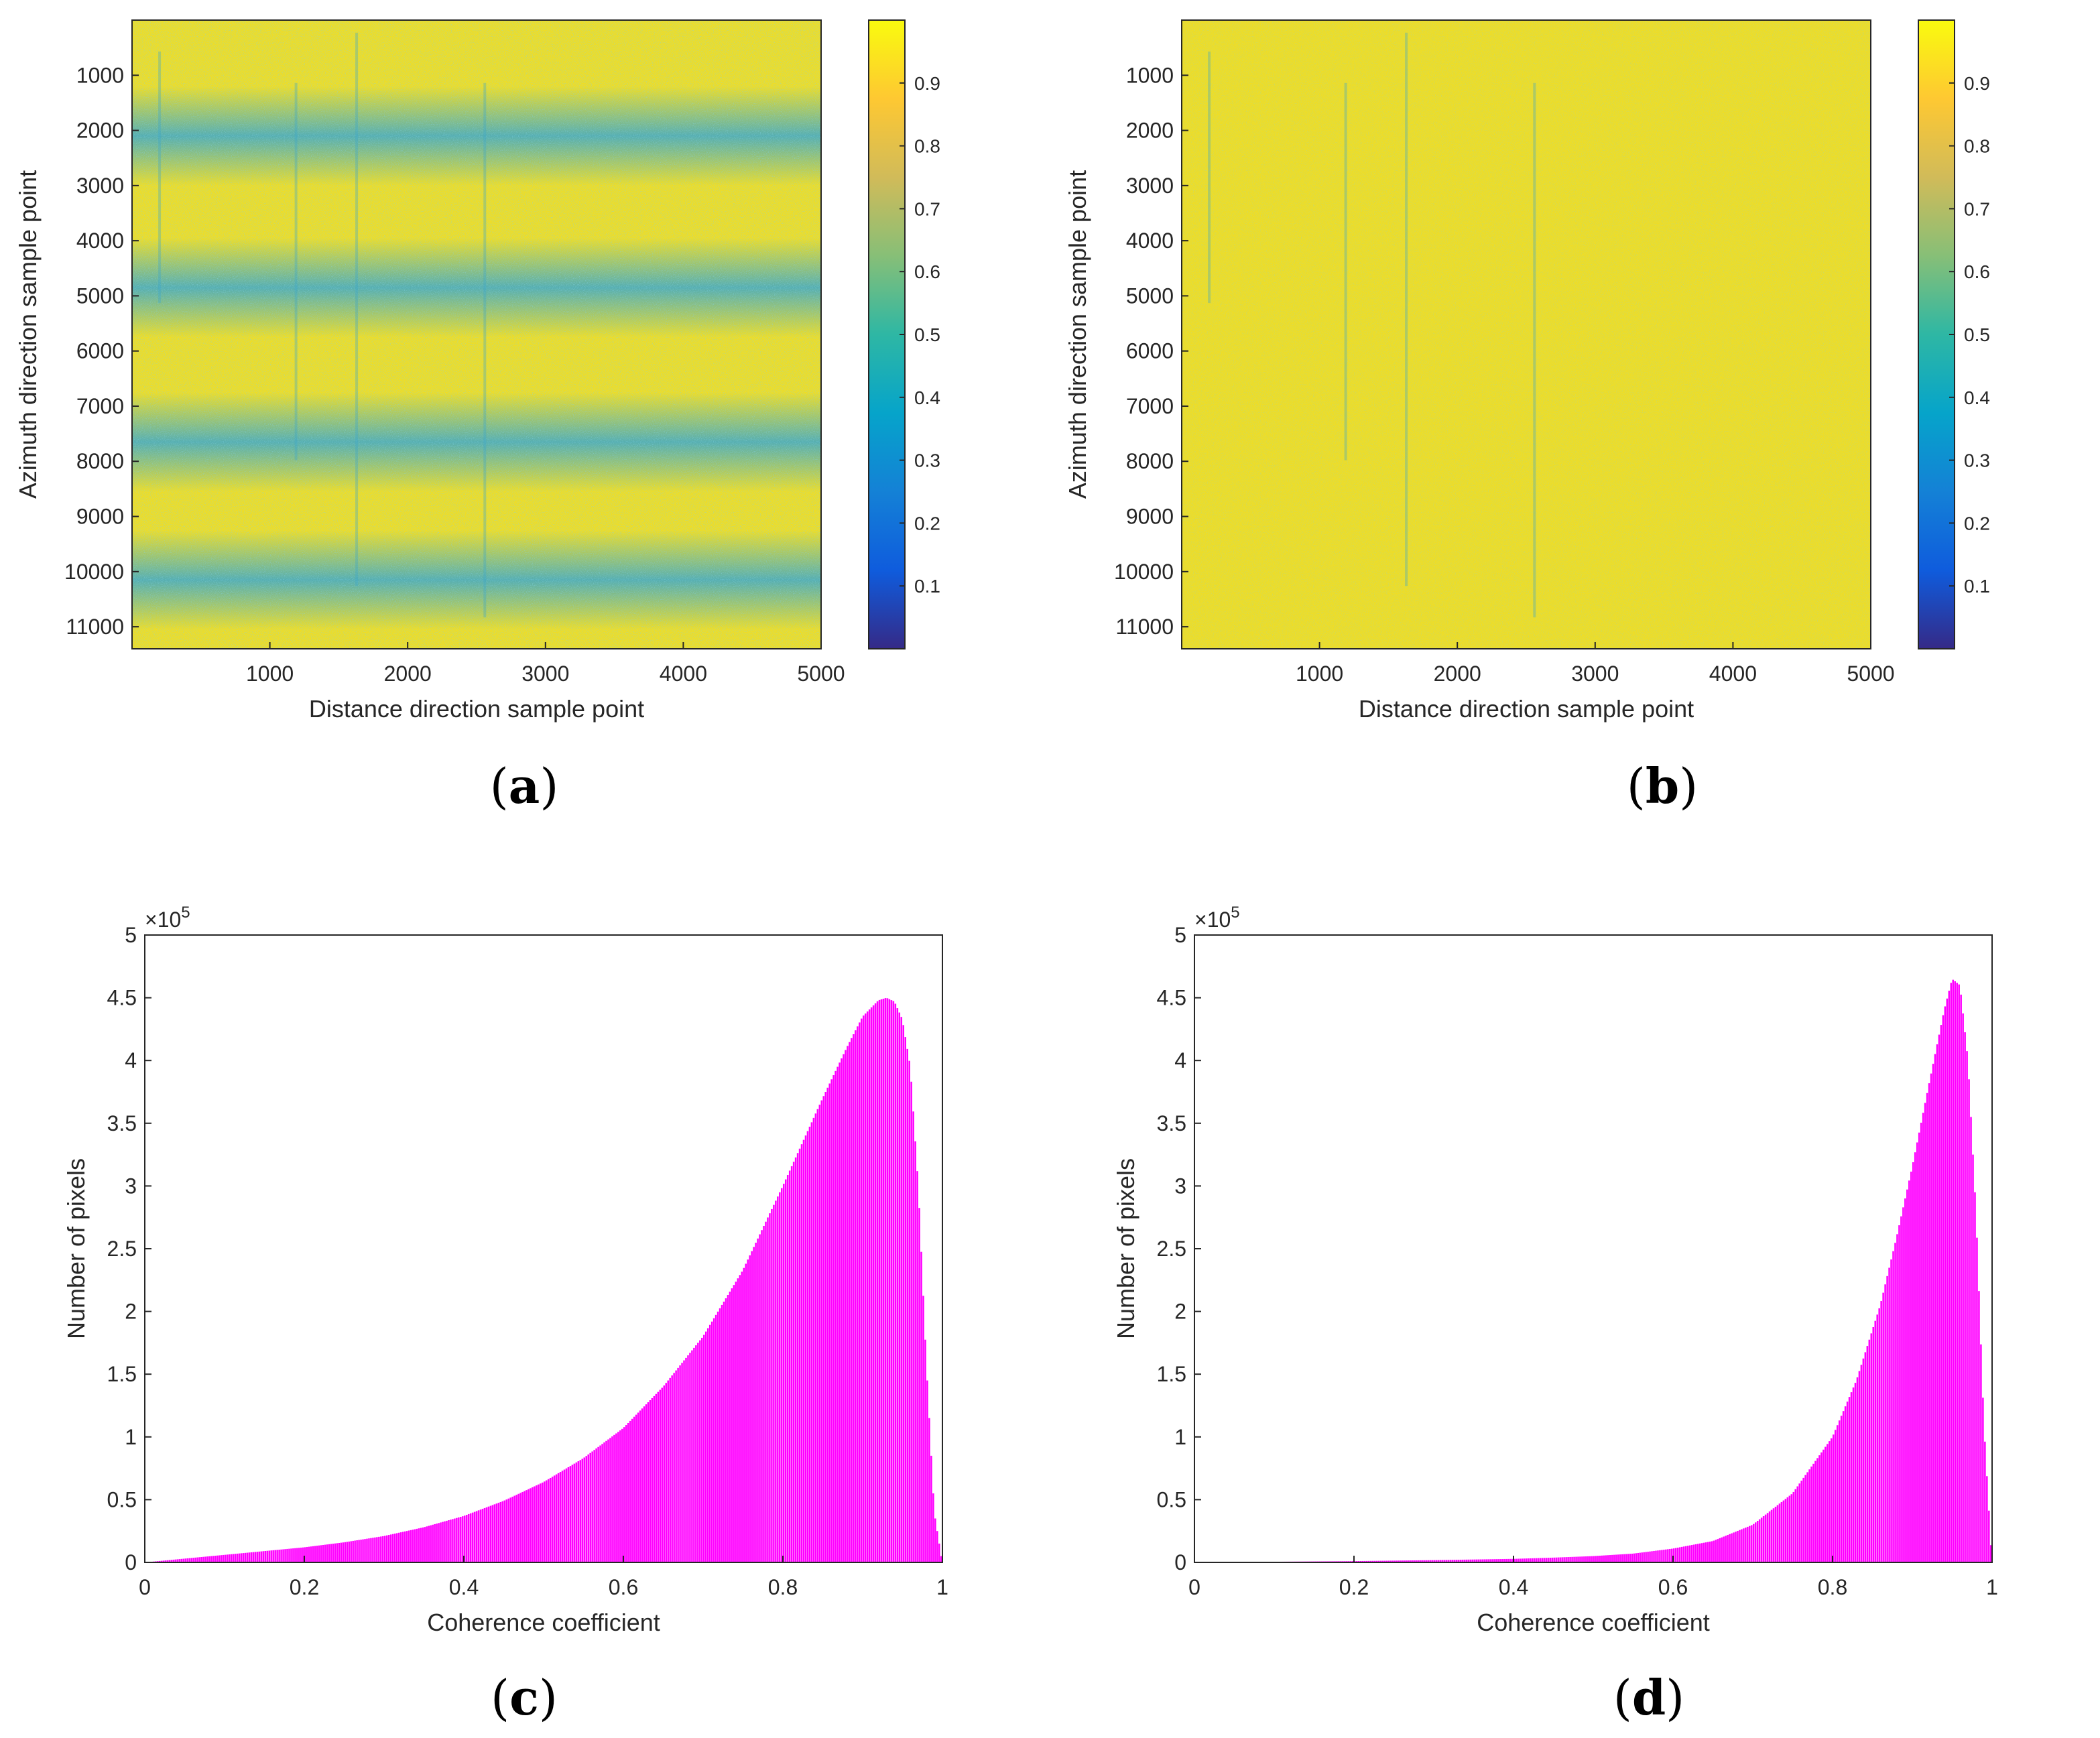 This screenshot has height=1738, width=2100. I want to click on caption-c: (c), so click(524, 1697).